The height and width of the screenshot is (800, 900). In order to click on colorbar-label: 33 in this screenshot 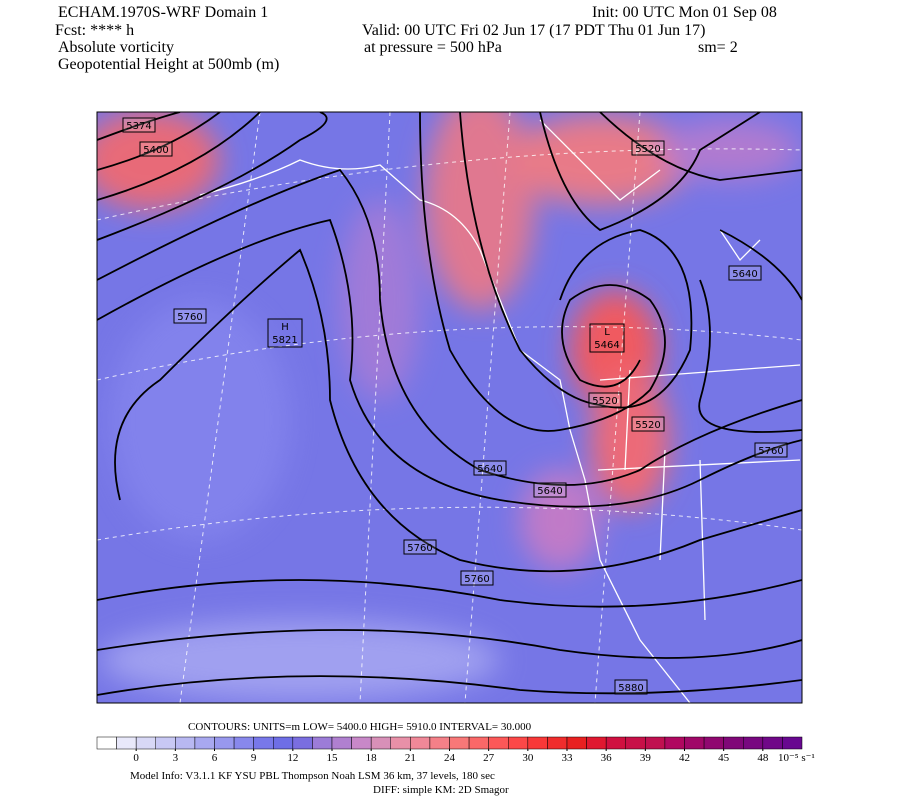, I will do `click(568, 758)`.